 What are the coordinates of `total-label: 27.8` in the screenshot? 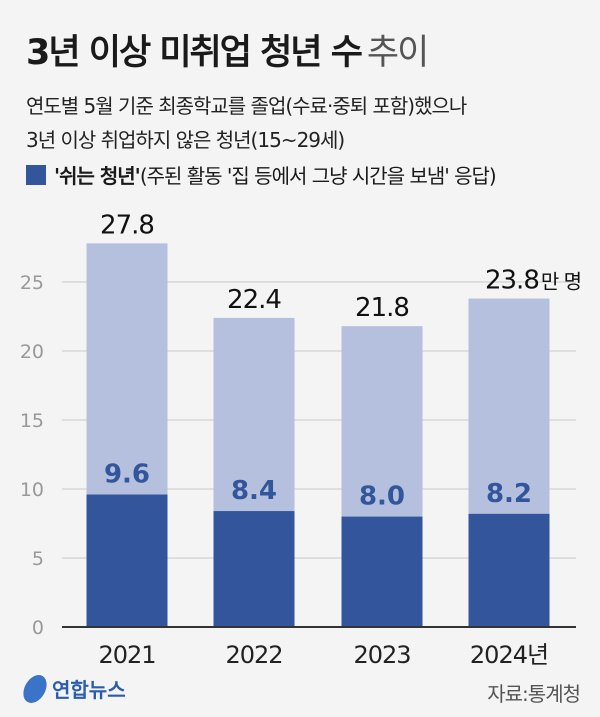 It's located at (127, 225).